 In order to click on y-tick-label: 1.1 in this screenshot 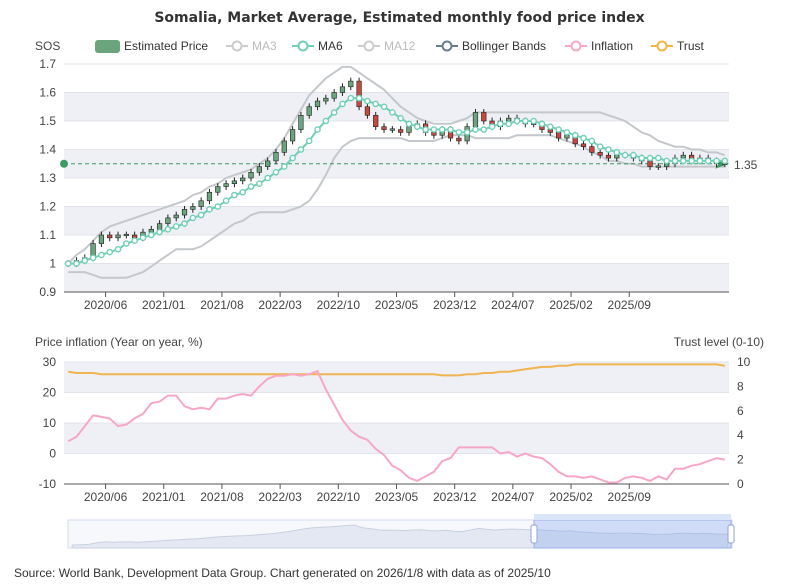, I will do `click(47, 235)`.